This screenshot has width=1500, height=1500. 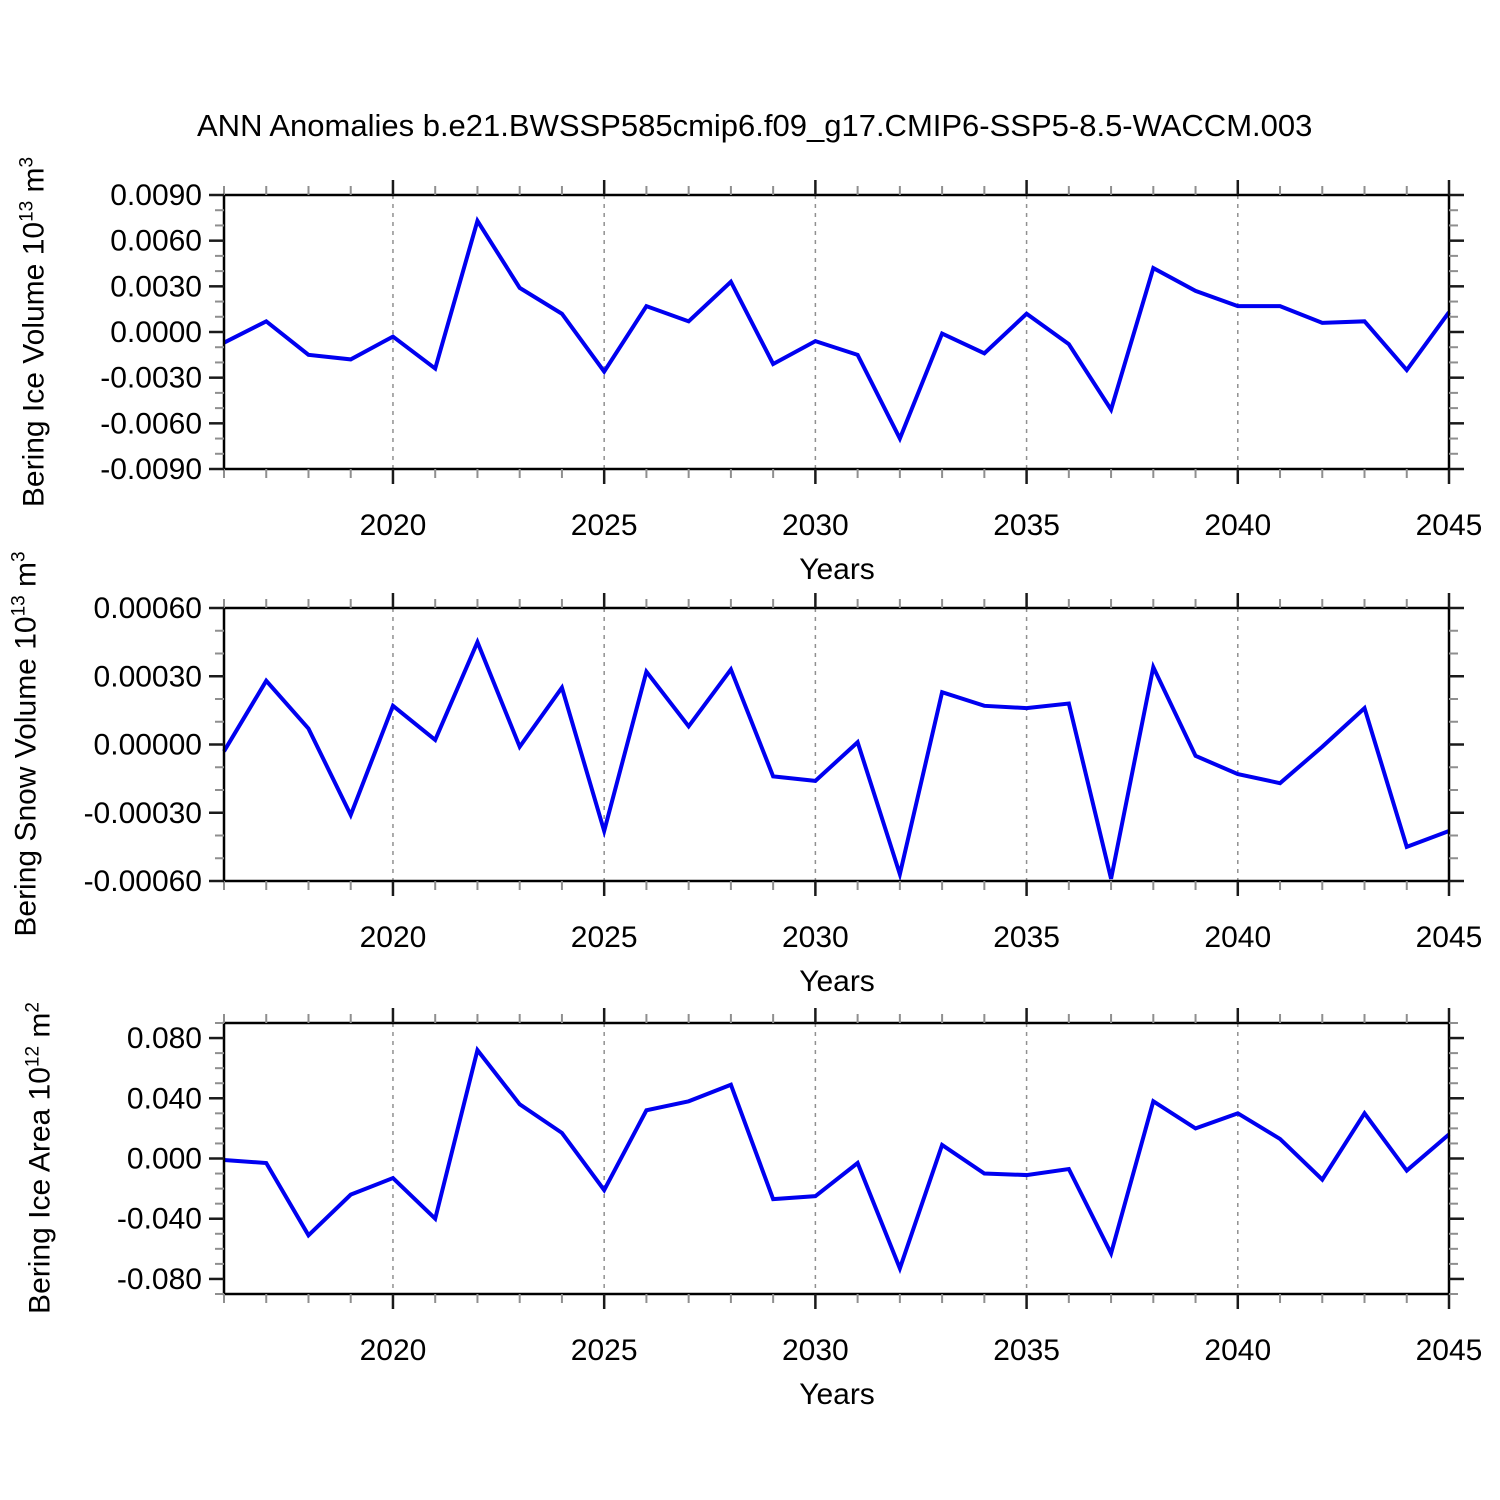 What do you see at coordinates (159, 1279) in the screenshot?
I see `y-tick-label: -0.080` at bounding box center [159, 1279].